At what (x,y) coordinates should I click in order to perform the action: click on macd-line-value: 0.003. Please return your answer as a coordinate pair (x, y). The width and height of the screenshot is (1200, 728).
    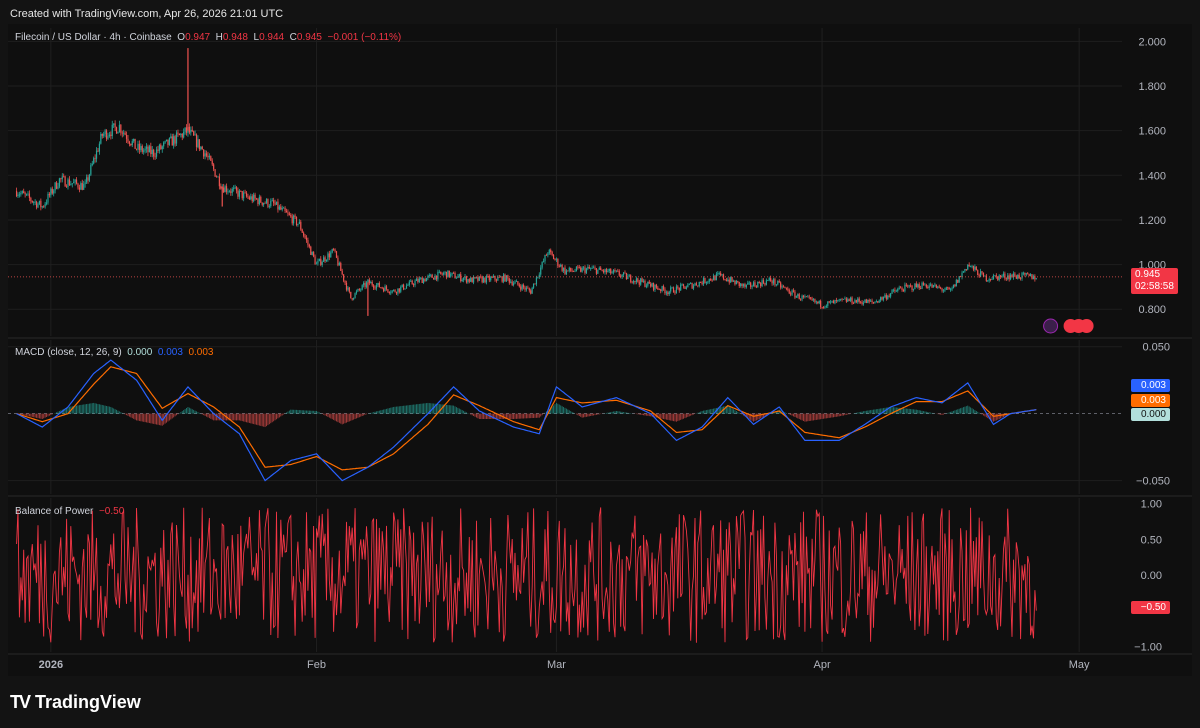
    Looking at the image, I should click on (170, 352).